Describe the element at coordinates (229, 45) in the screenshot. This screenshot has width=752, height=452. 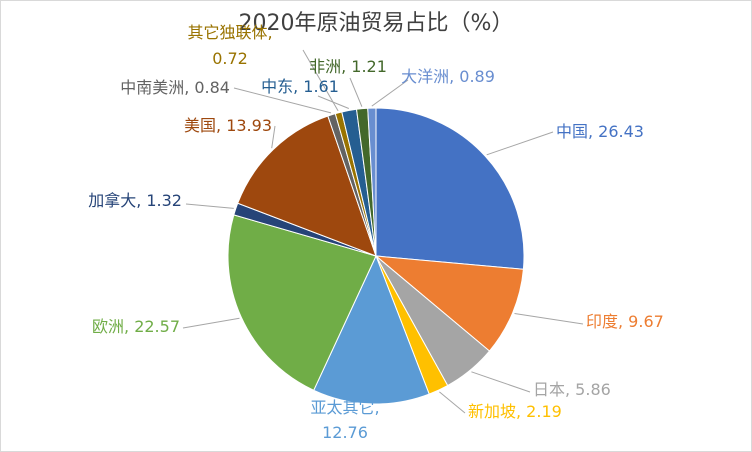
I see `data-label: 其它独联体, 0.72` at that location.